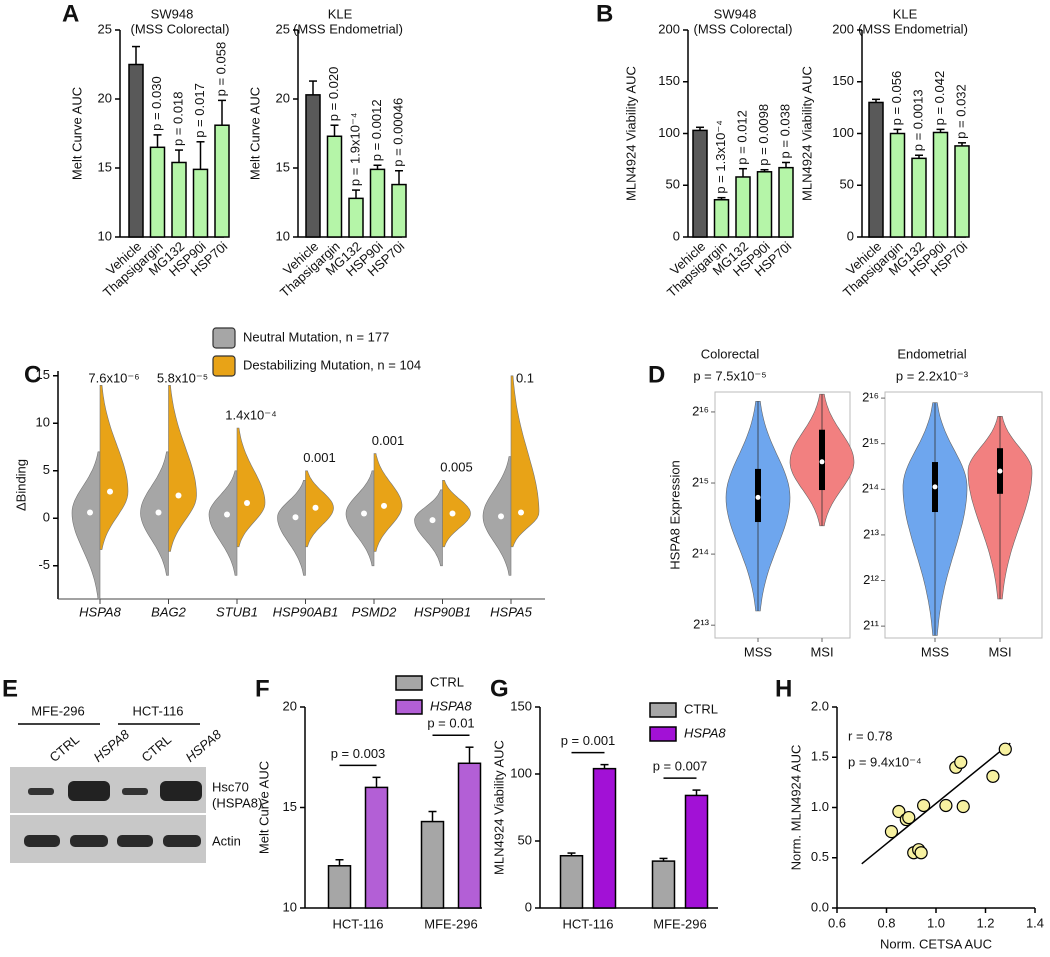 The image size is (1050, 957). What do you see at coordinates (46, 469) in the screenshot?
I see `y-tick-label: 5` at bounding box center [46, 469].